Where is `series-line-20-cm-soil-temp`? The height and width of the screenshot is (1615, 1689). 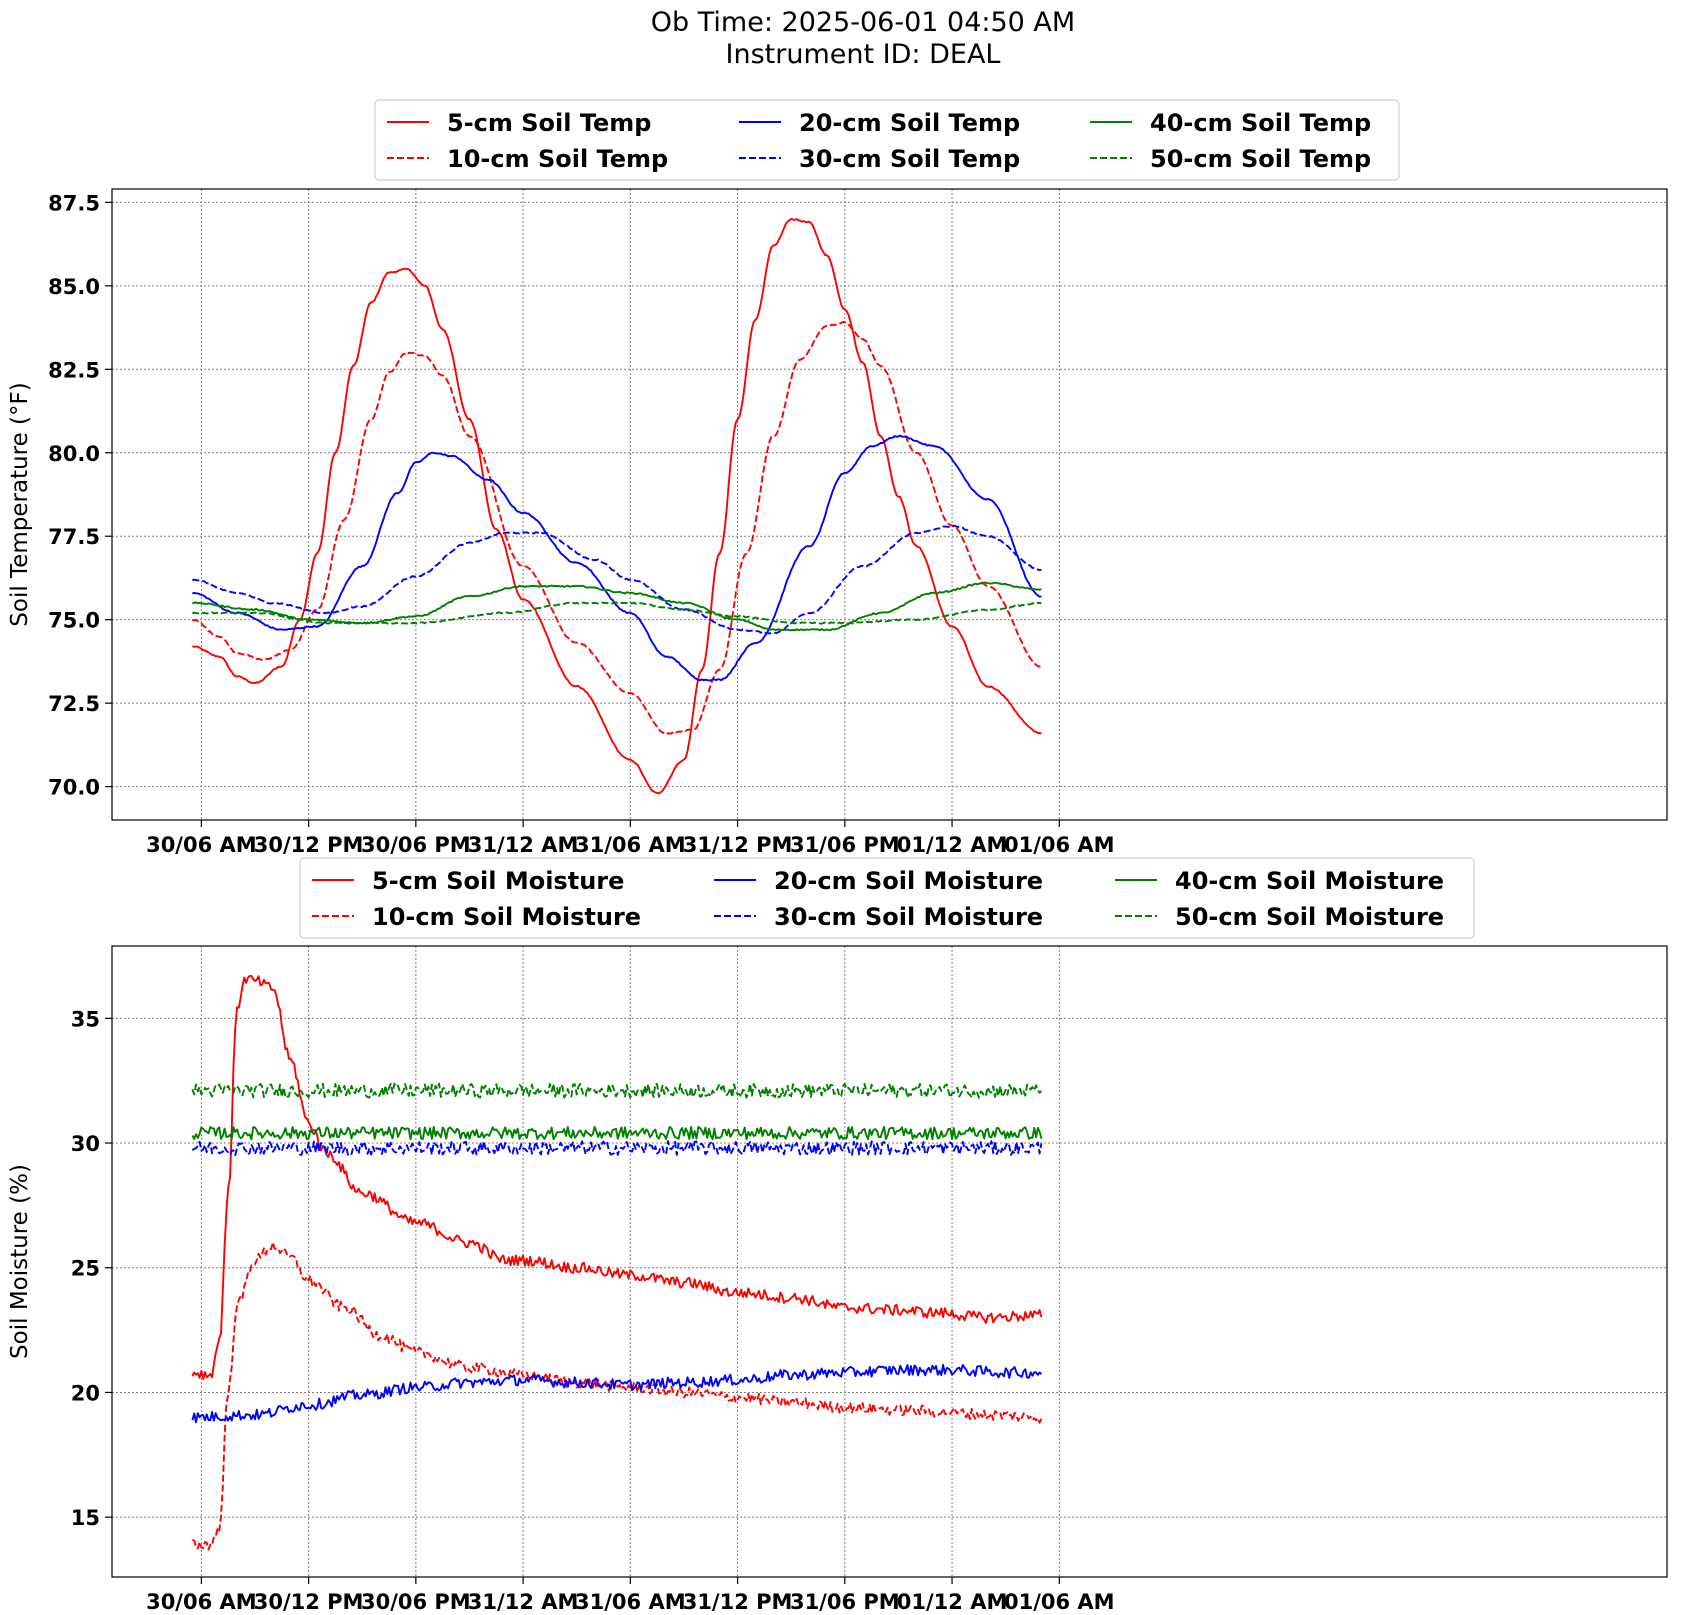
series-line-20-cm-soil-temp is located at coordinates (617, 558).